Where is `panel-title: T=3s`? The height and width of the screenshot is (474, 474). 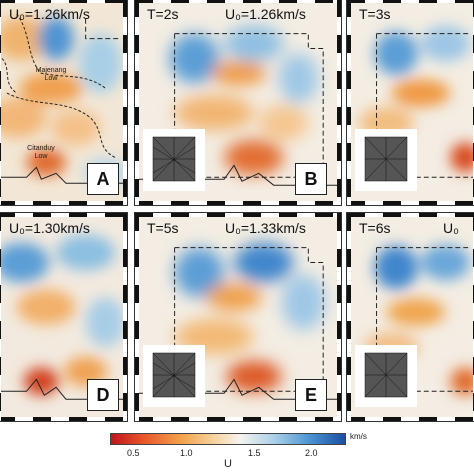
panel-title: T=3s is located at coordinates (375, 14).